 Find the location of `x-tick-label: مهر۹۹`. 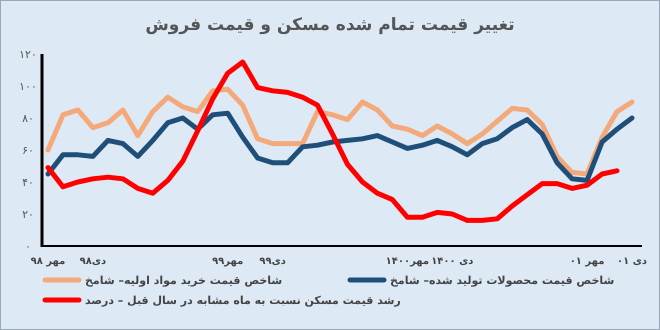

x-tick-label: مهر۹۹ is located at coordinates (228, 261).